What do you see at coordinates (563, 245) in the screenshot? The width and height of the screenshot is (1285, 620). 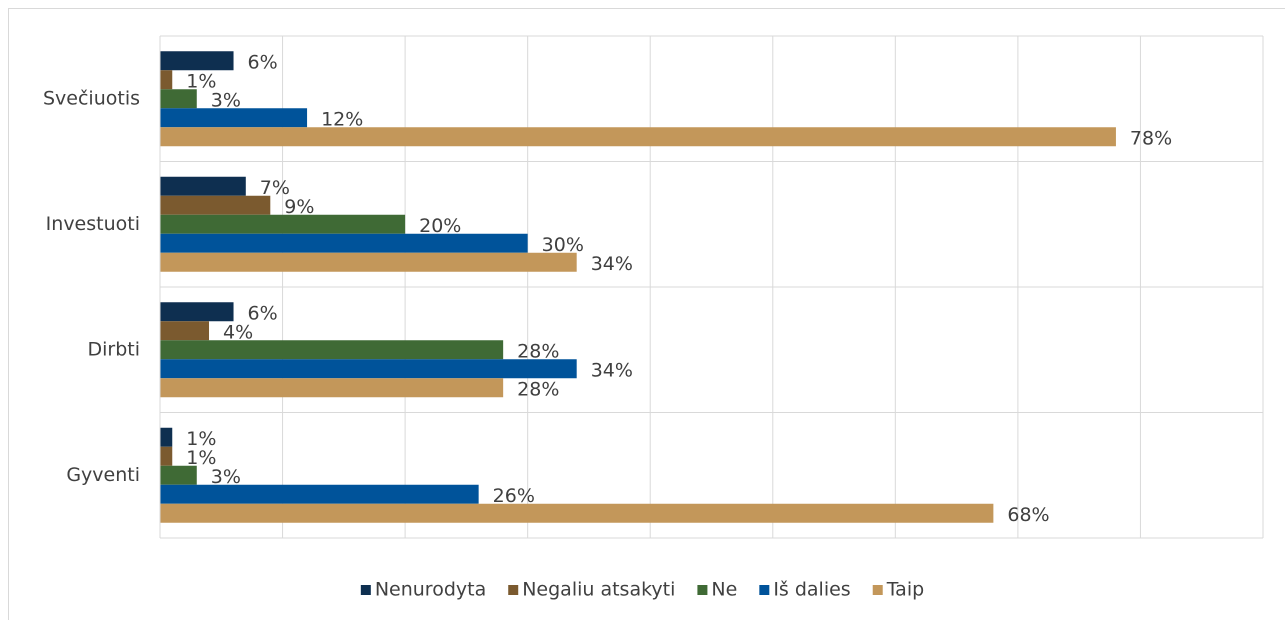 I see `value-label: 30%` at bounding box center [563, 245].